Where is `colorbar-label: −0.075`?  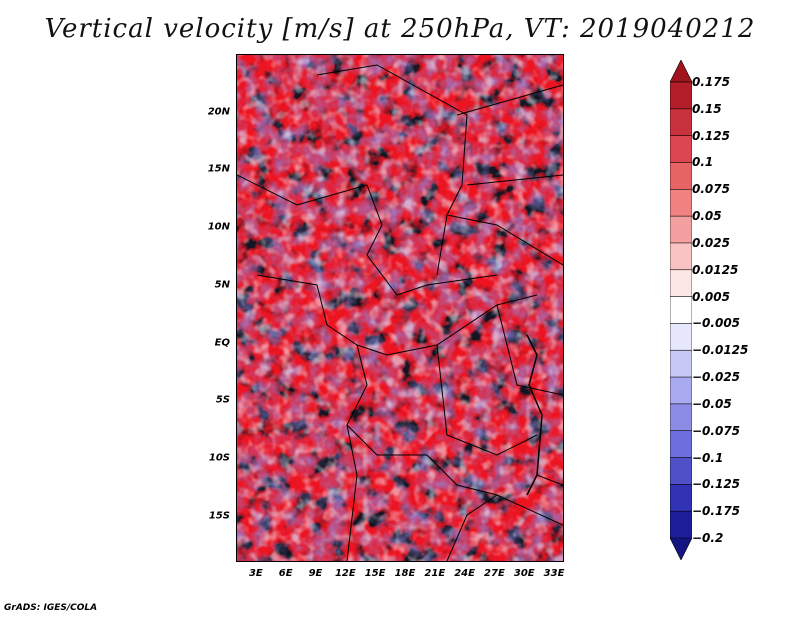
colorbar-label: −0.075 is located at coordinates (716, 430).